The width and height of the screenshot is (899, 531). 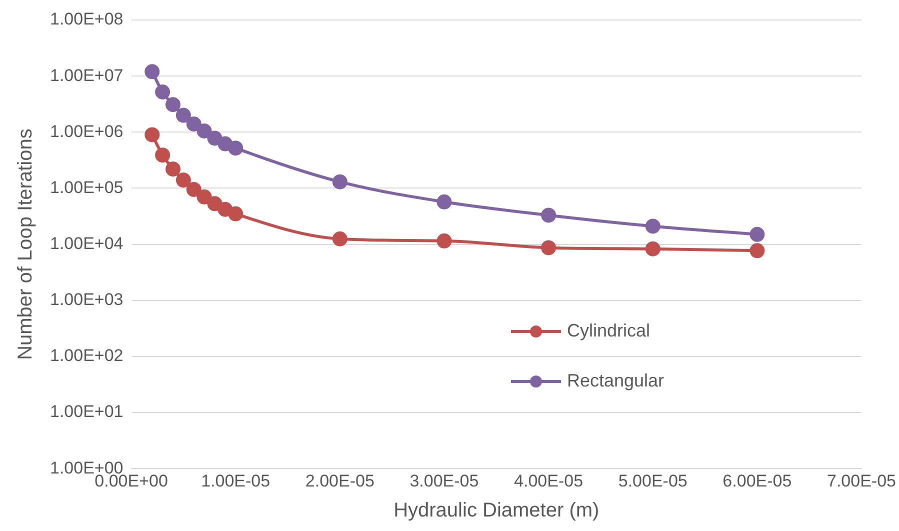 What do you see at coordinates (87, 412) in the screenshot?
I see `y-tick-label: 1.00E+01` at bounding box center [87, 412].